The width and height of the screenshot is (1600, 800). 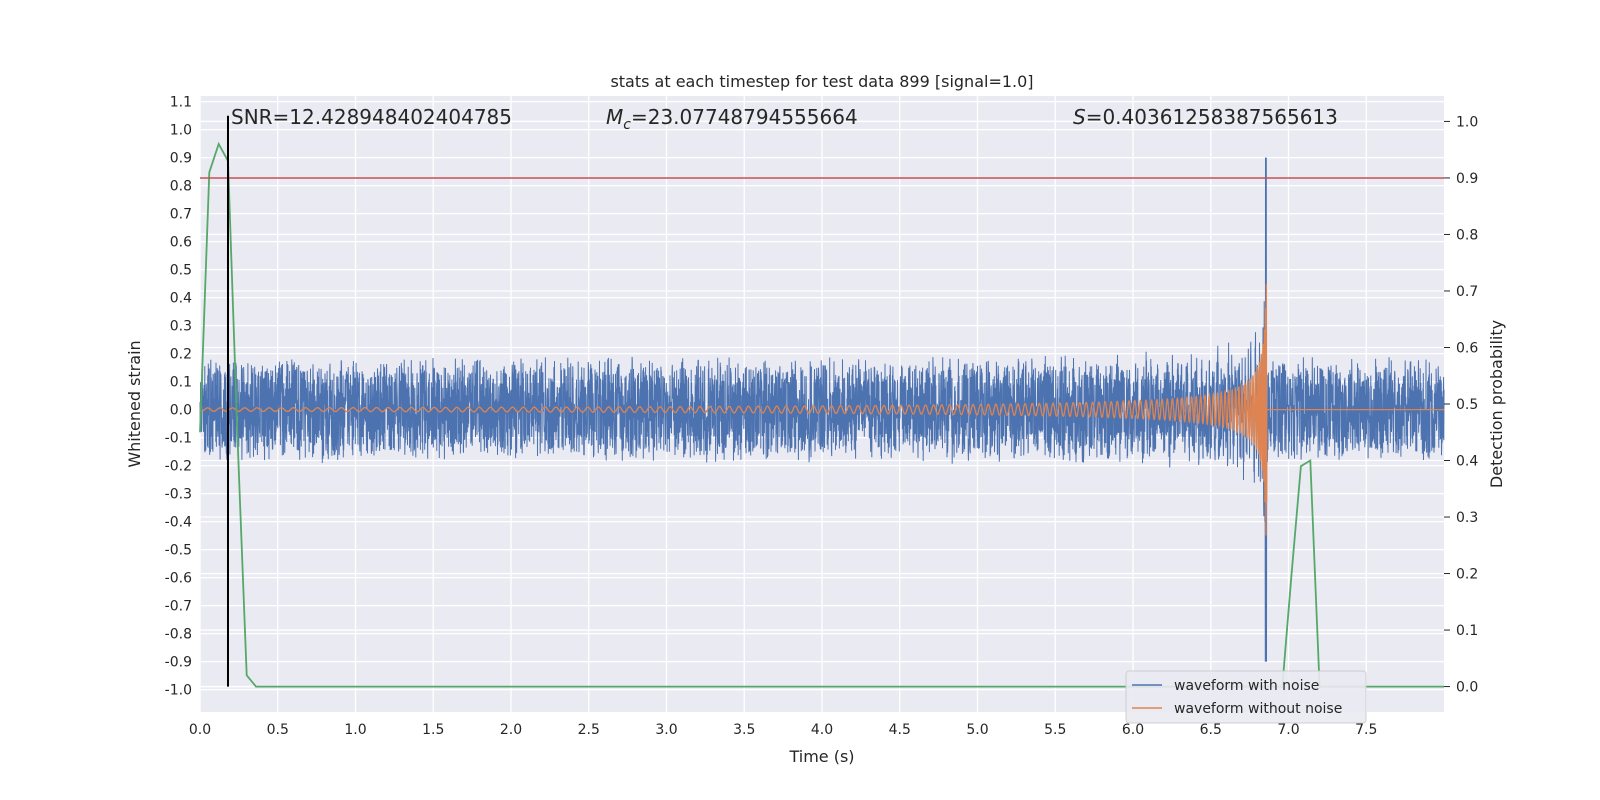 I want to click on y2-tick-label: 0.8, so click(x=1467, y=235).